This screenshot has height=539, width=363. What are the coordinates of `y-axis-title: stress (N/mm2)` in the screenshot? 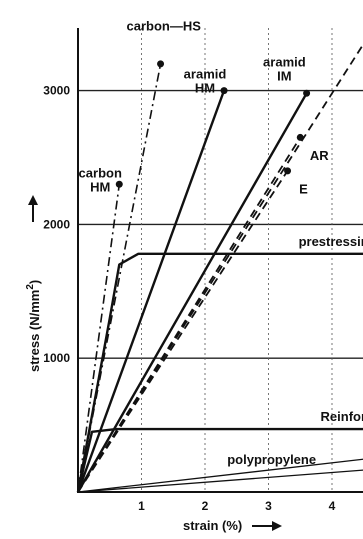 It's located at (33, 326).